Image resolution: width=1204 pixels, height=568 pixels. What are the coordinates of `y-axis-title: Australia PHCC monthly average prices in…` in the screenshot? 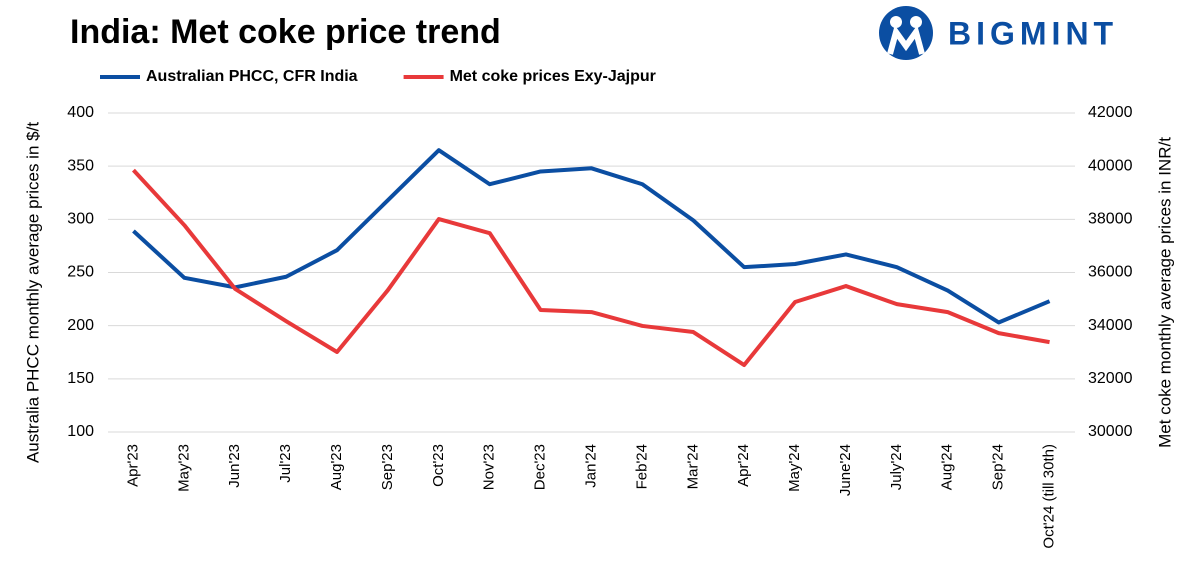 It's located at (32, 292).